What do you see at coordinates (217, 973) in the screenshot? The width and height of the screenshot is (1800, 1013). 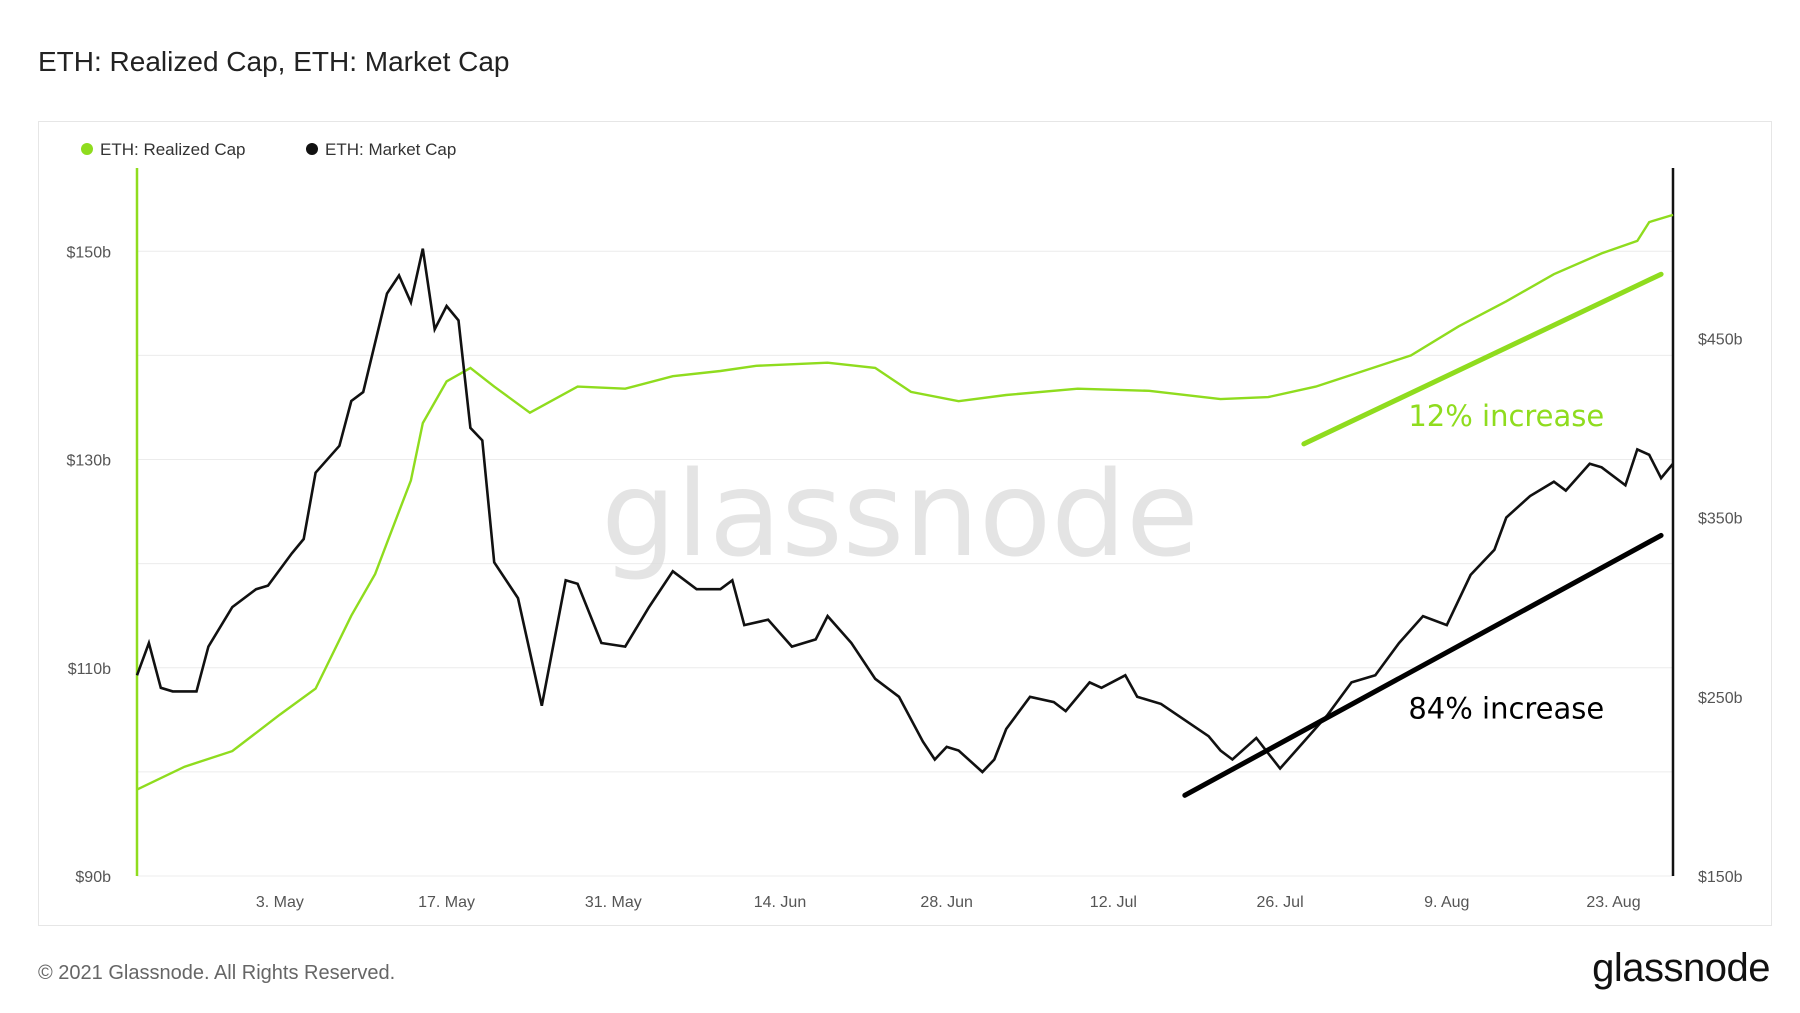 I see `footer-copyright: © 2021 Glassnode. All Rights Reserved.` at bounding box center [217, 973].